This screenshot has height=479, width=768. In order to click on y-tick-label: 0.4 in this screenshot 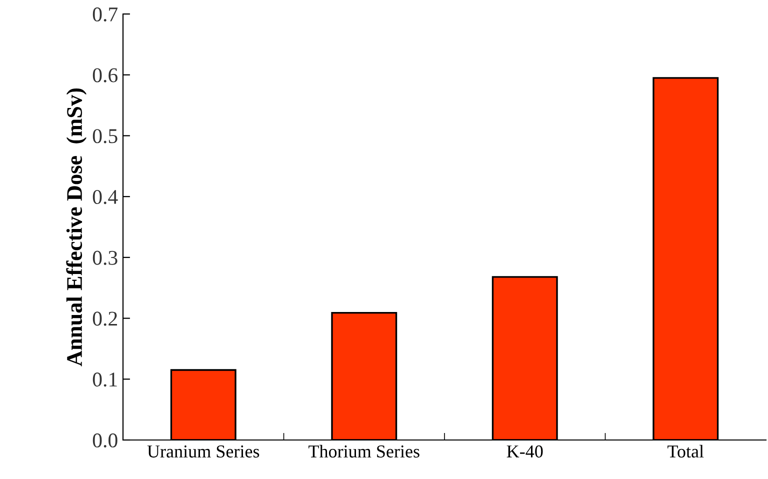, I will do `click(105, 197)`.